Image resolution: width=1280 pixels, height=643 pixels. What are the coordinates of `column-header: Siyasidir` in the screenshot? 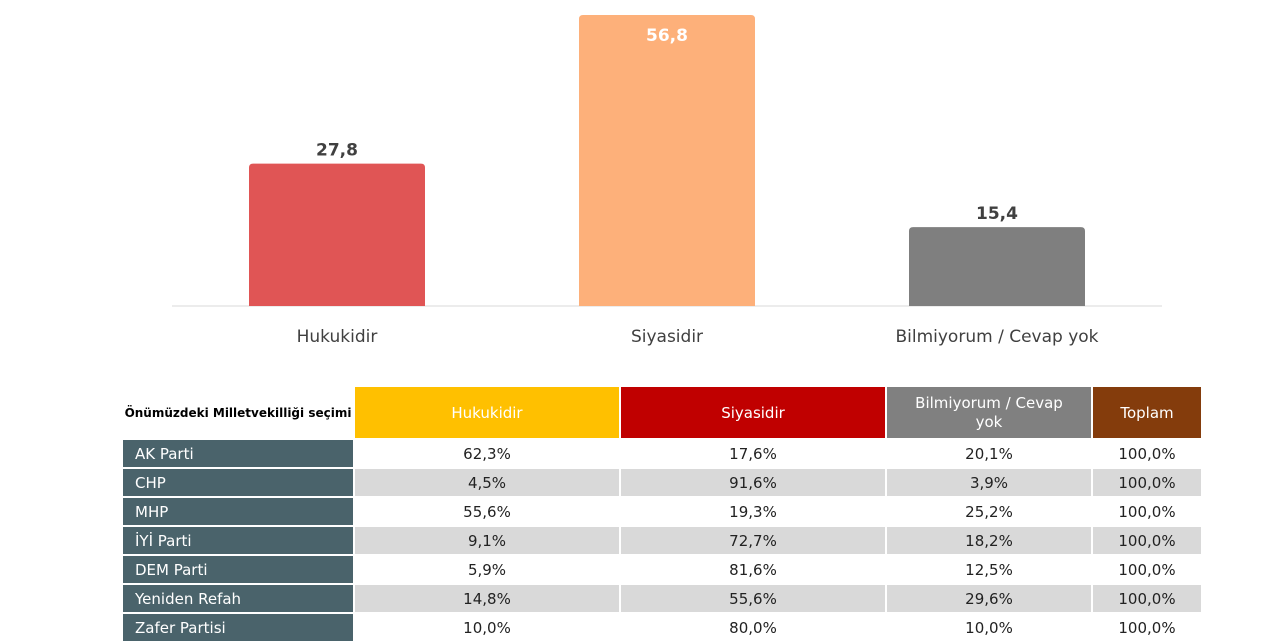 It's located at (753, 412).